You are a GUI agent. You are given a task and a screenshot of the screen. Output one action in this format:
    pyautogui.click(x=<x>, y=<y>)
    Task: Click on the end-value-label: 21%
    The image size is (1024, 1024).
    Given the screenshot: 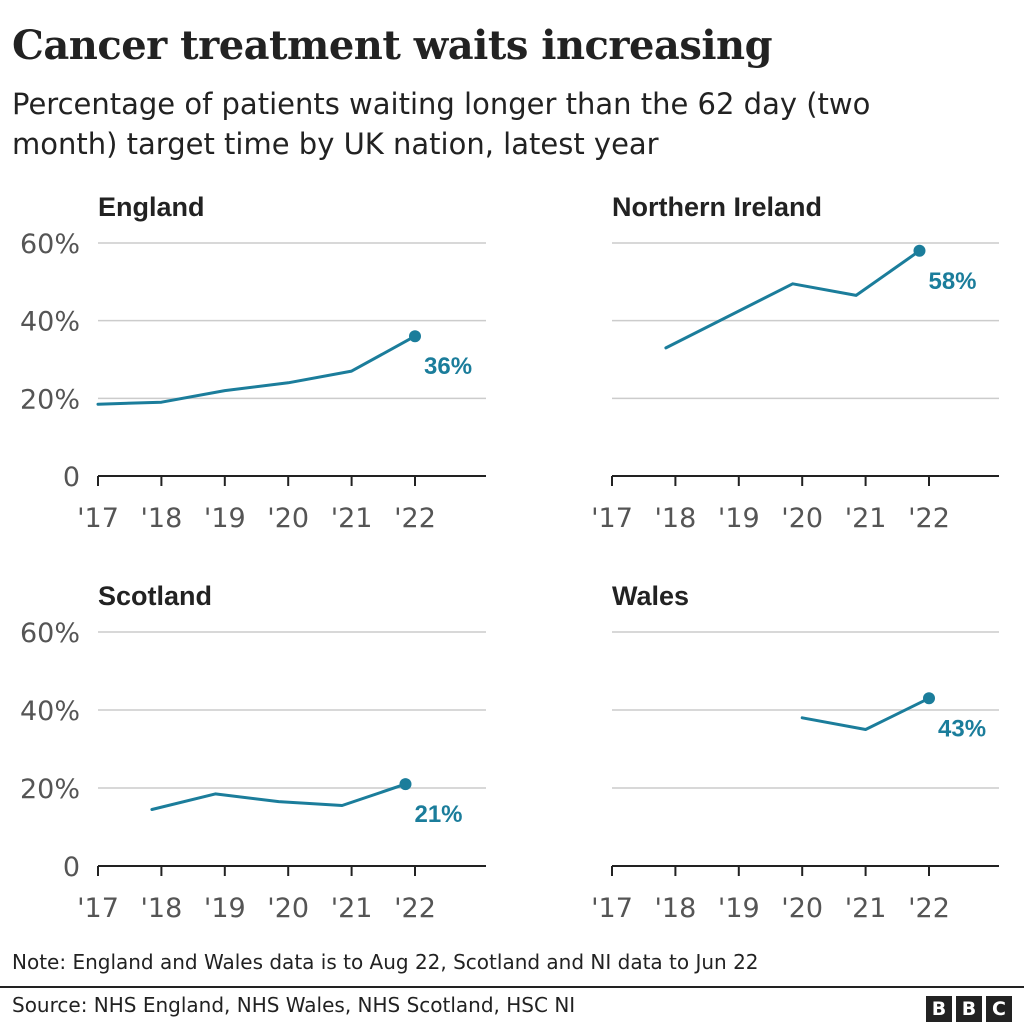 What is the action you would take?
    pyautogui.click(x=438, y=814)
    